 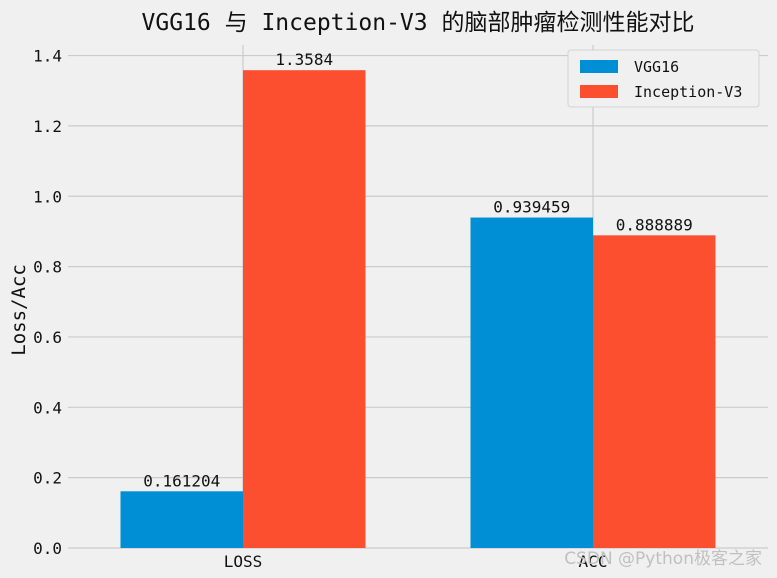 What do you see at coordinates (47, 407) in the screenshot?
I see `y-tick-label: 0.4` at bounding box center [47, 407].